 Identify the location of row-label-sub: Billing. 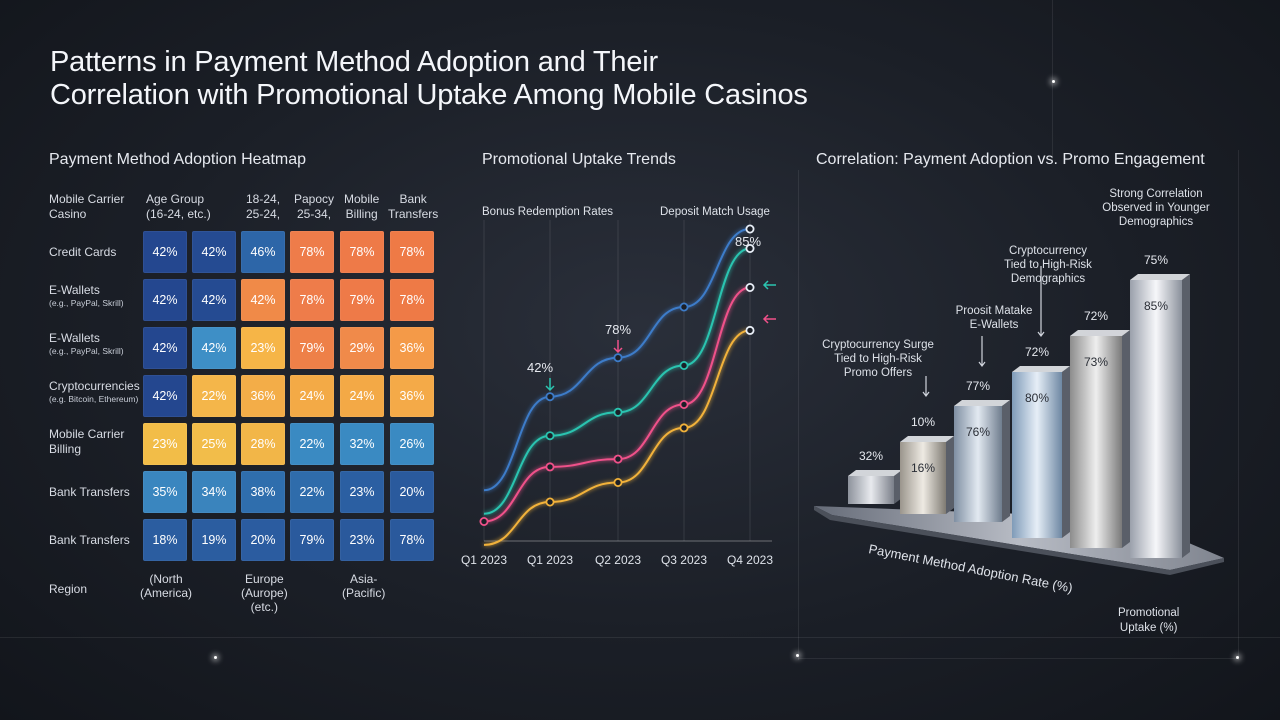
(65, 449).